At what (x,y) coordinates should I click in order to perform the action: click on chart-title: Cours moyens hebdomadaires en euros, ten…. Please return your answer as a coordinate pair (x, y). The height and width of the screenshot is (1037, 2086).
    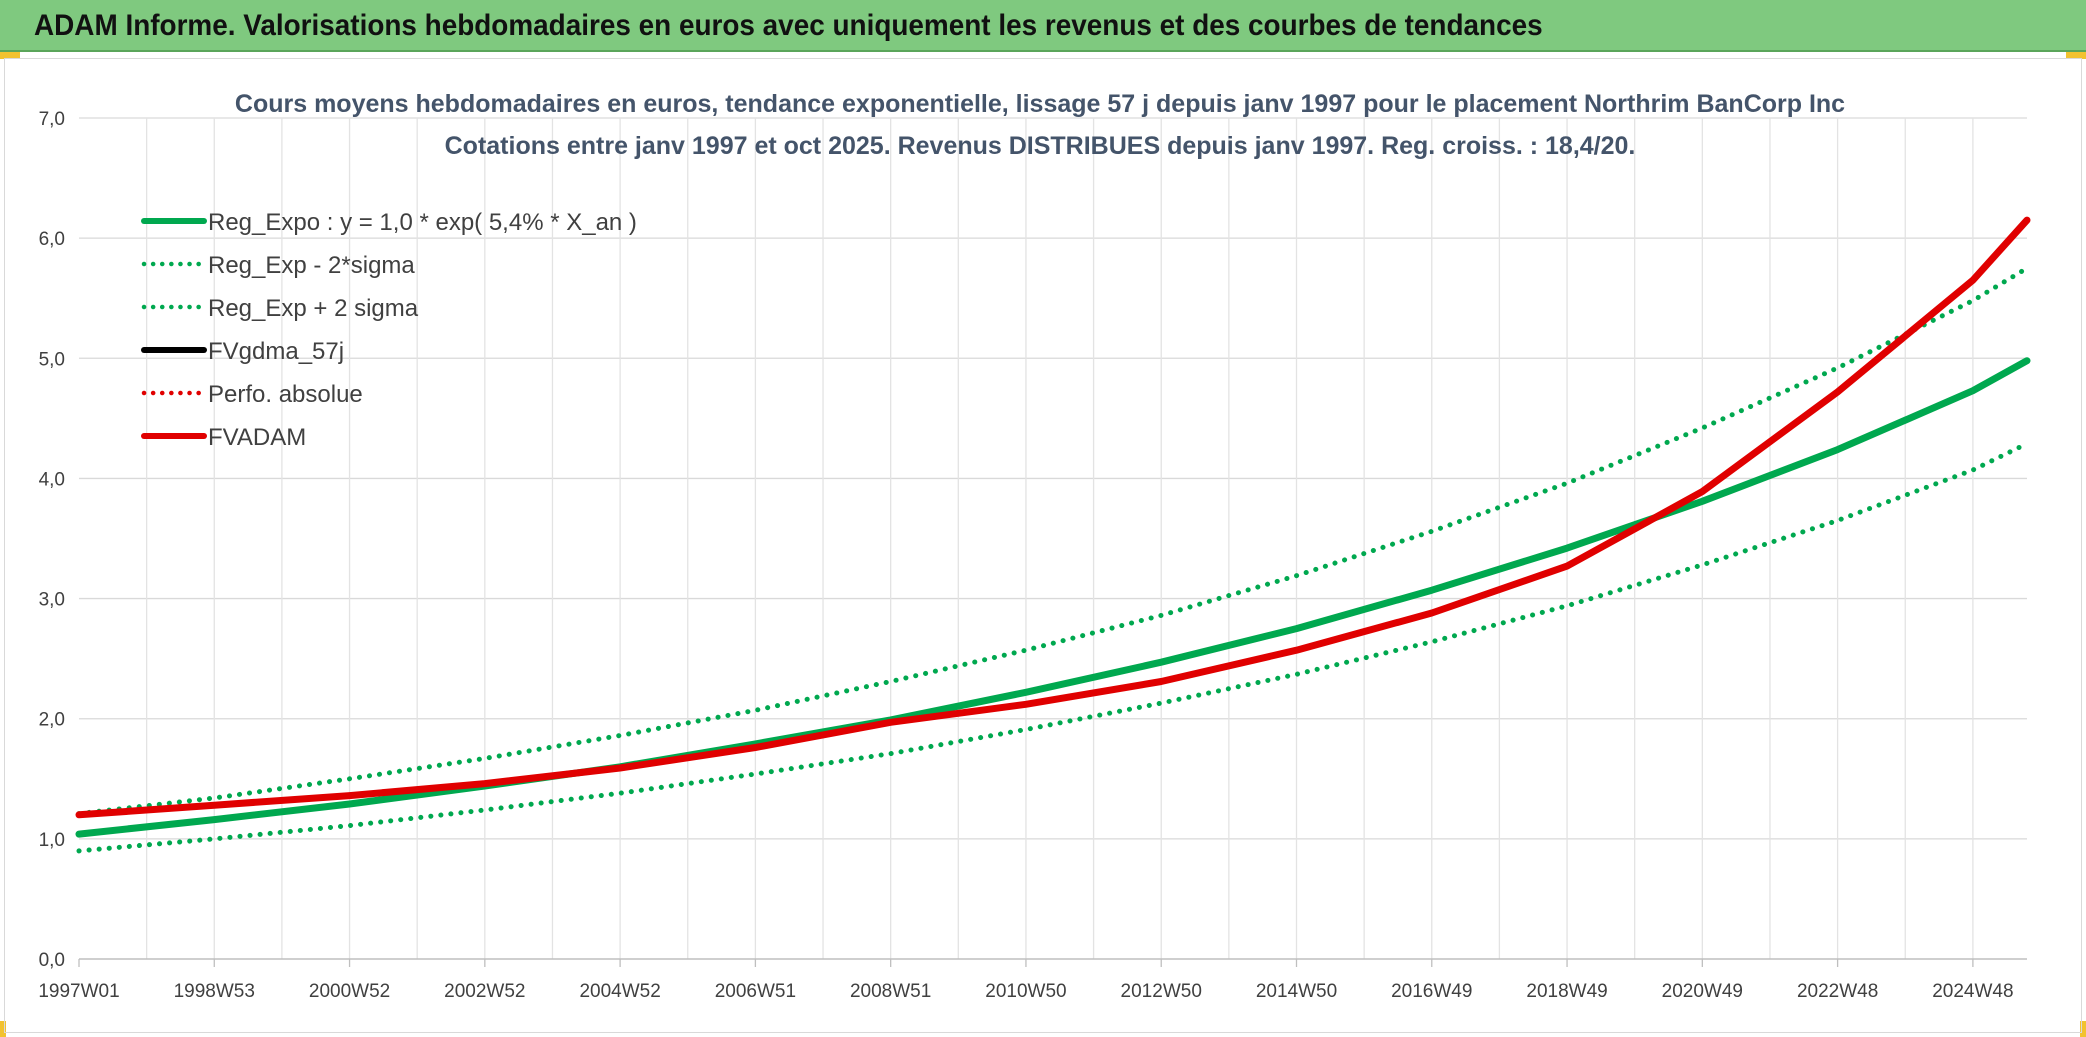
    Looking at the image, I should click on (1040, 104).